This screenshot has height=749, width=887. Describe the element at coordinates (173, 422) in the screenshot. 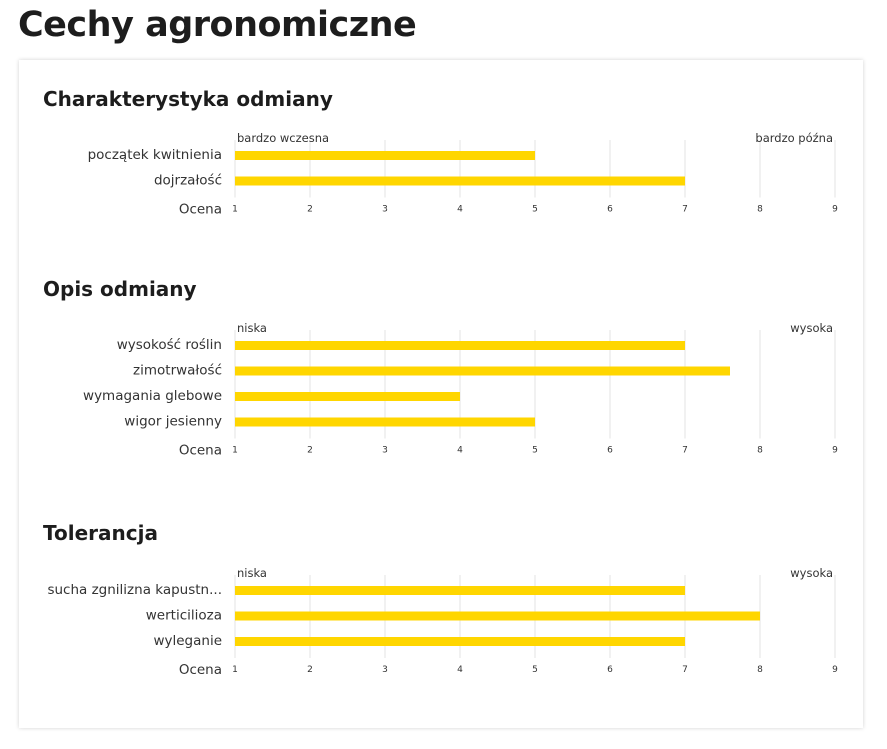

I see `category-label: wigor jesienny` at that location.